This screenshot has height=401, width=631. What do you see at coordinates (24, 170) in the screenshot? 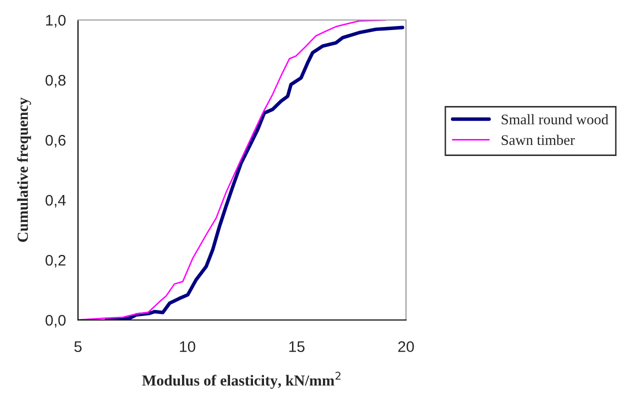
I see `y-axis-title: Cumulative frequency` at bounding box center [24, 170].